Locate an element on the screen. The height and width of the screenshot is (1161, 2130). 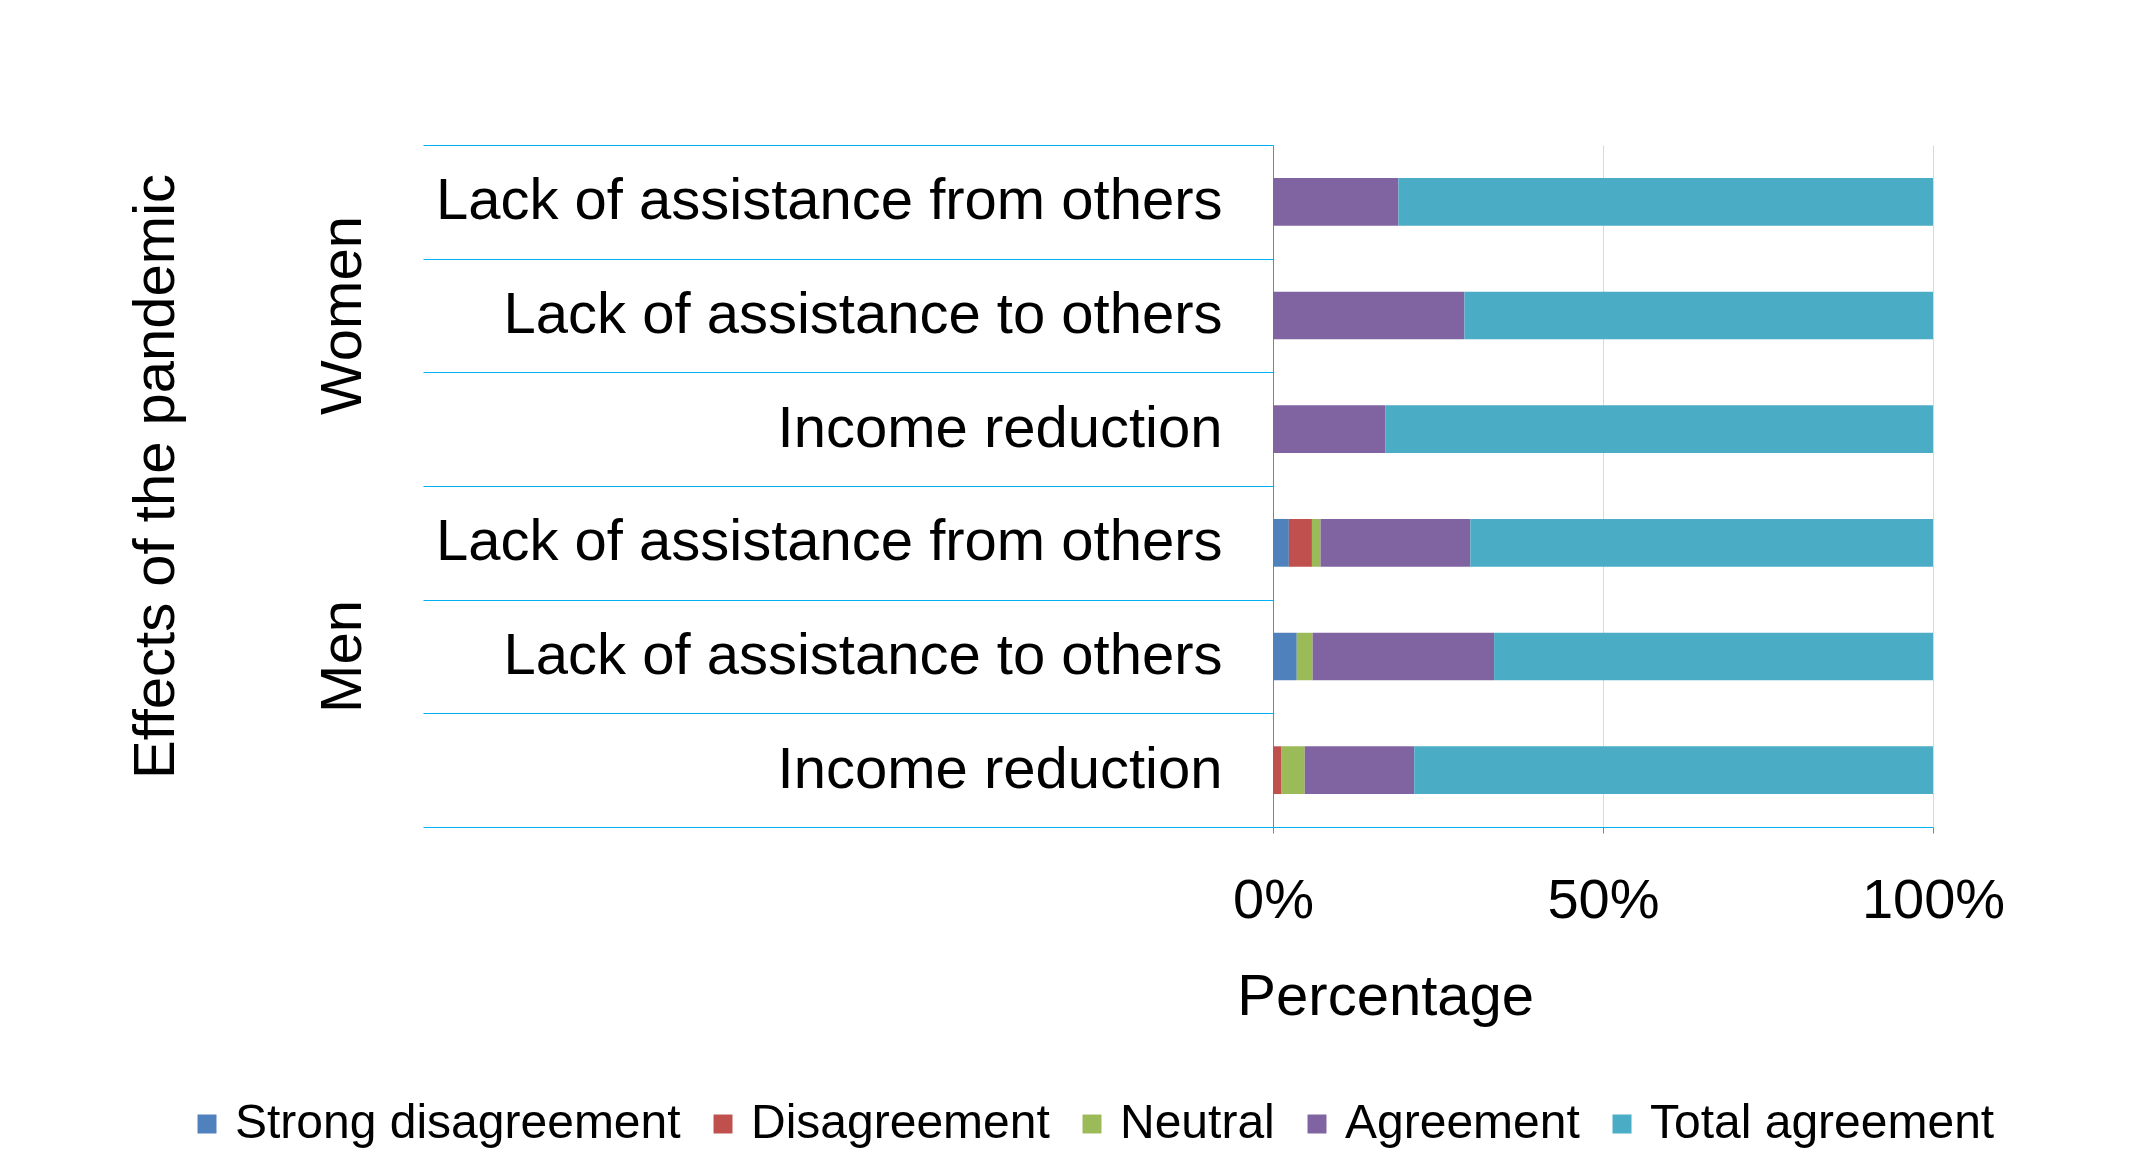
x-tick-label: 50% is located at coordinates (1603, 898).